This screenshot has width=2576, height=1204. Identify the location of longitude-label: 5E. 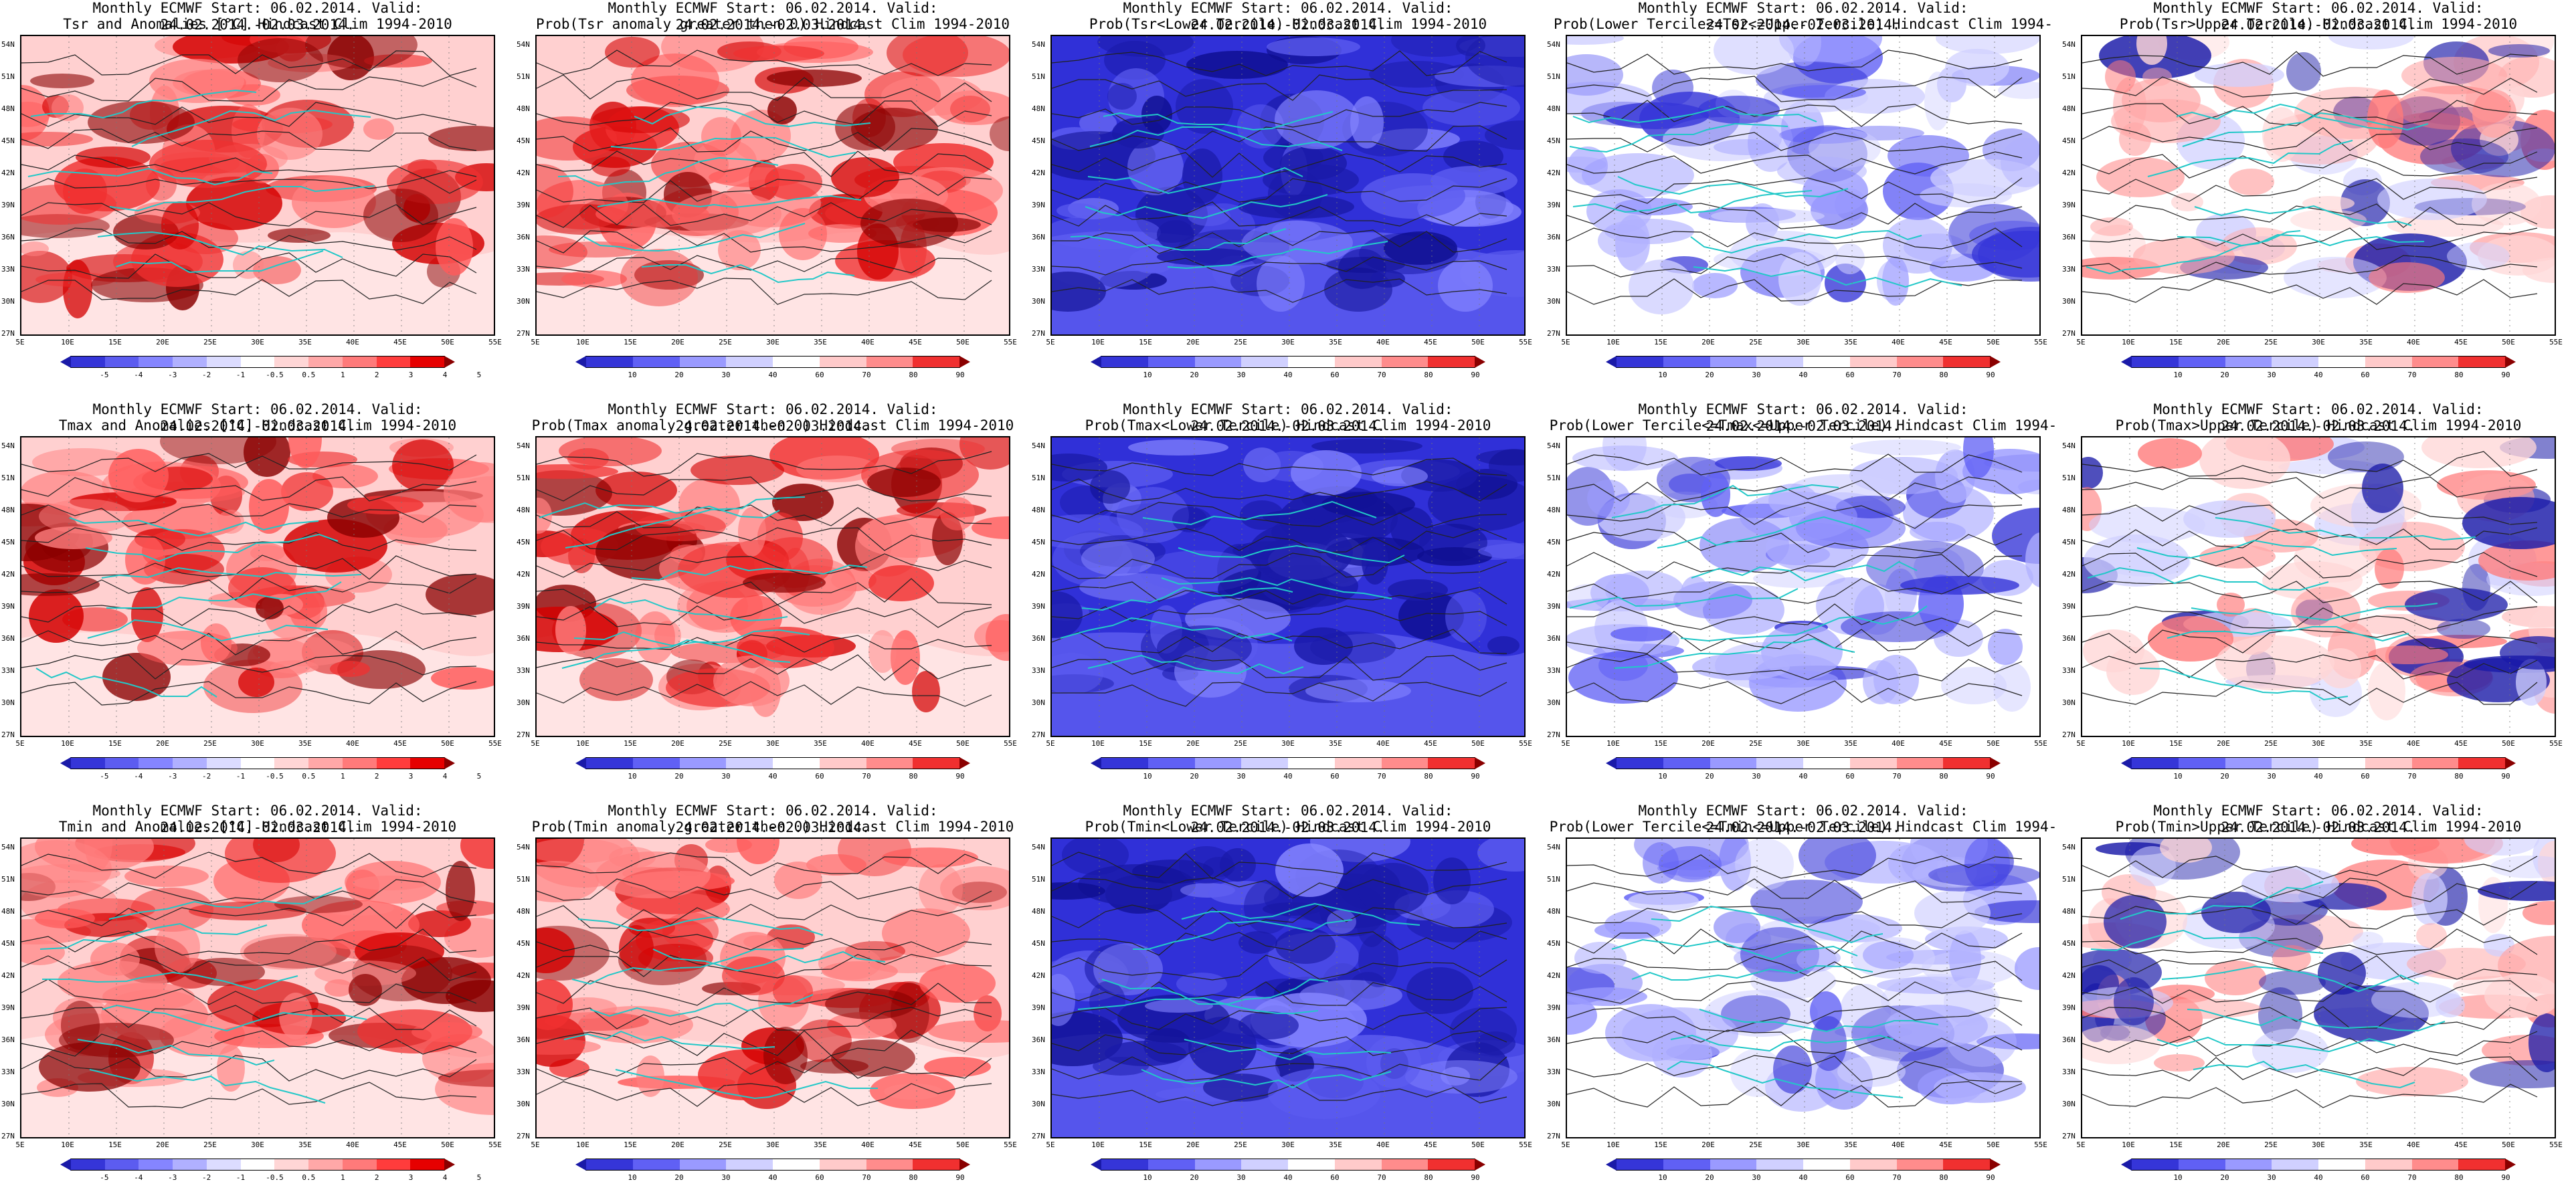
(535, 342).